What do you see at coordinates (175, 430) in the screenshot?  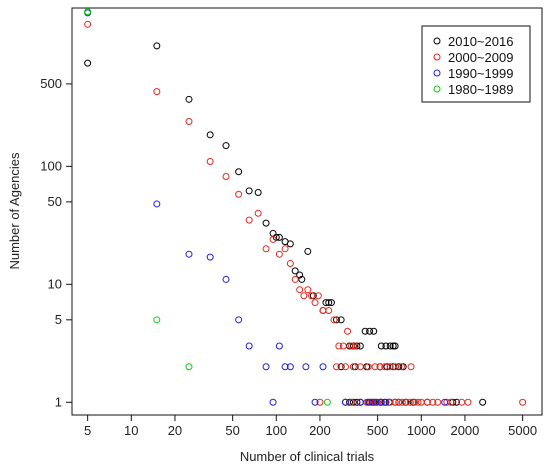 I see `x-tick-label: 20` at bounding box center [175, 430].